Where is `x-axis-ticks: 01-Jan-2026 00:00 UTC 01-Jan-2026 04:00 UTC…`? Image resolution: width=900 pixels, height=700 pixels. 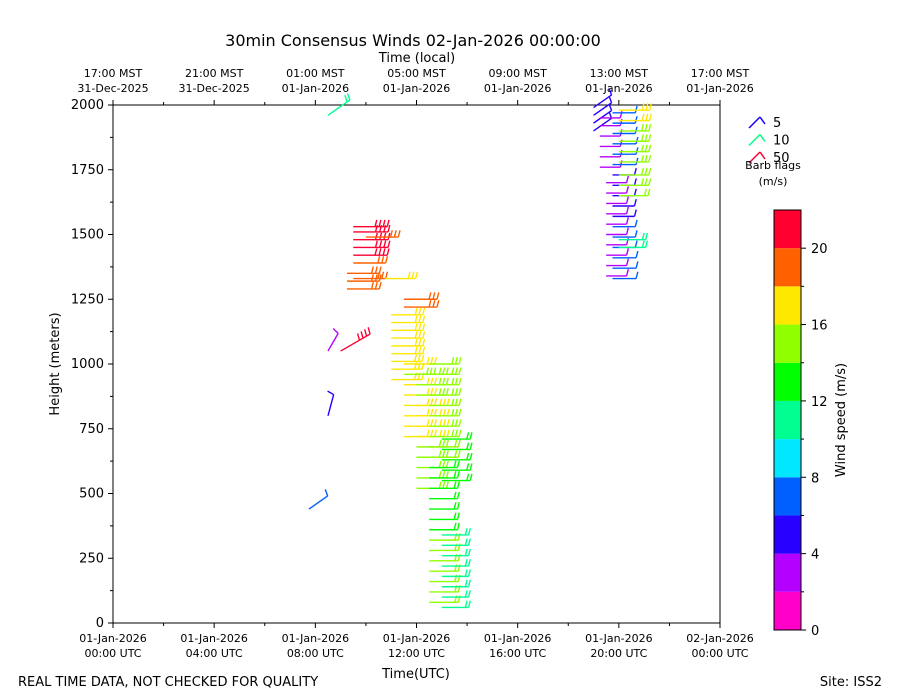
x-axis-ticks: 01-Jan-2026 00:00 UTC 01-Jan-2026 04:00 UTC… is located at coordinates (416, 641).